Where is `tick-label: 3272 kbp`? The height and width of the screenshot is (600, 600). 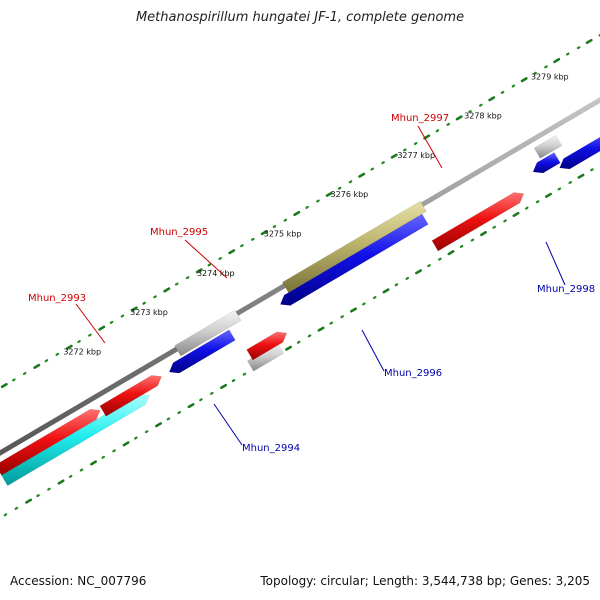 tick-label: 3272 kbp is located at coordinates (82, 351).